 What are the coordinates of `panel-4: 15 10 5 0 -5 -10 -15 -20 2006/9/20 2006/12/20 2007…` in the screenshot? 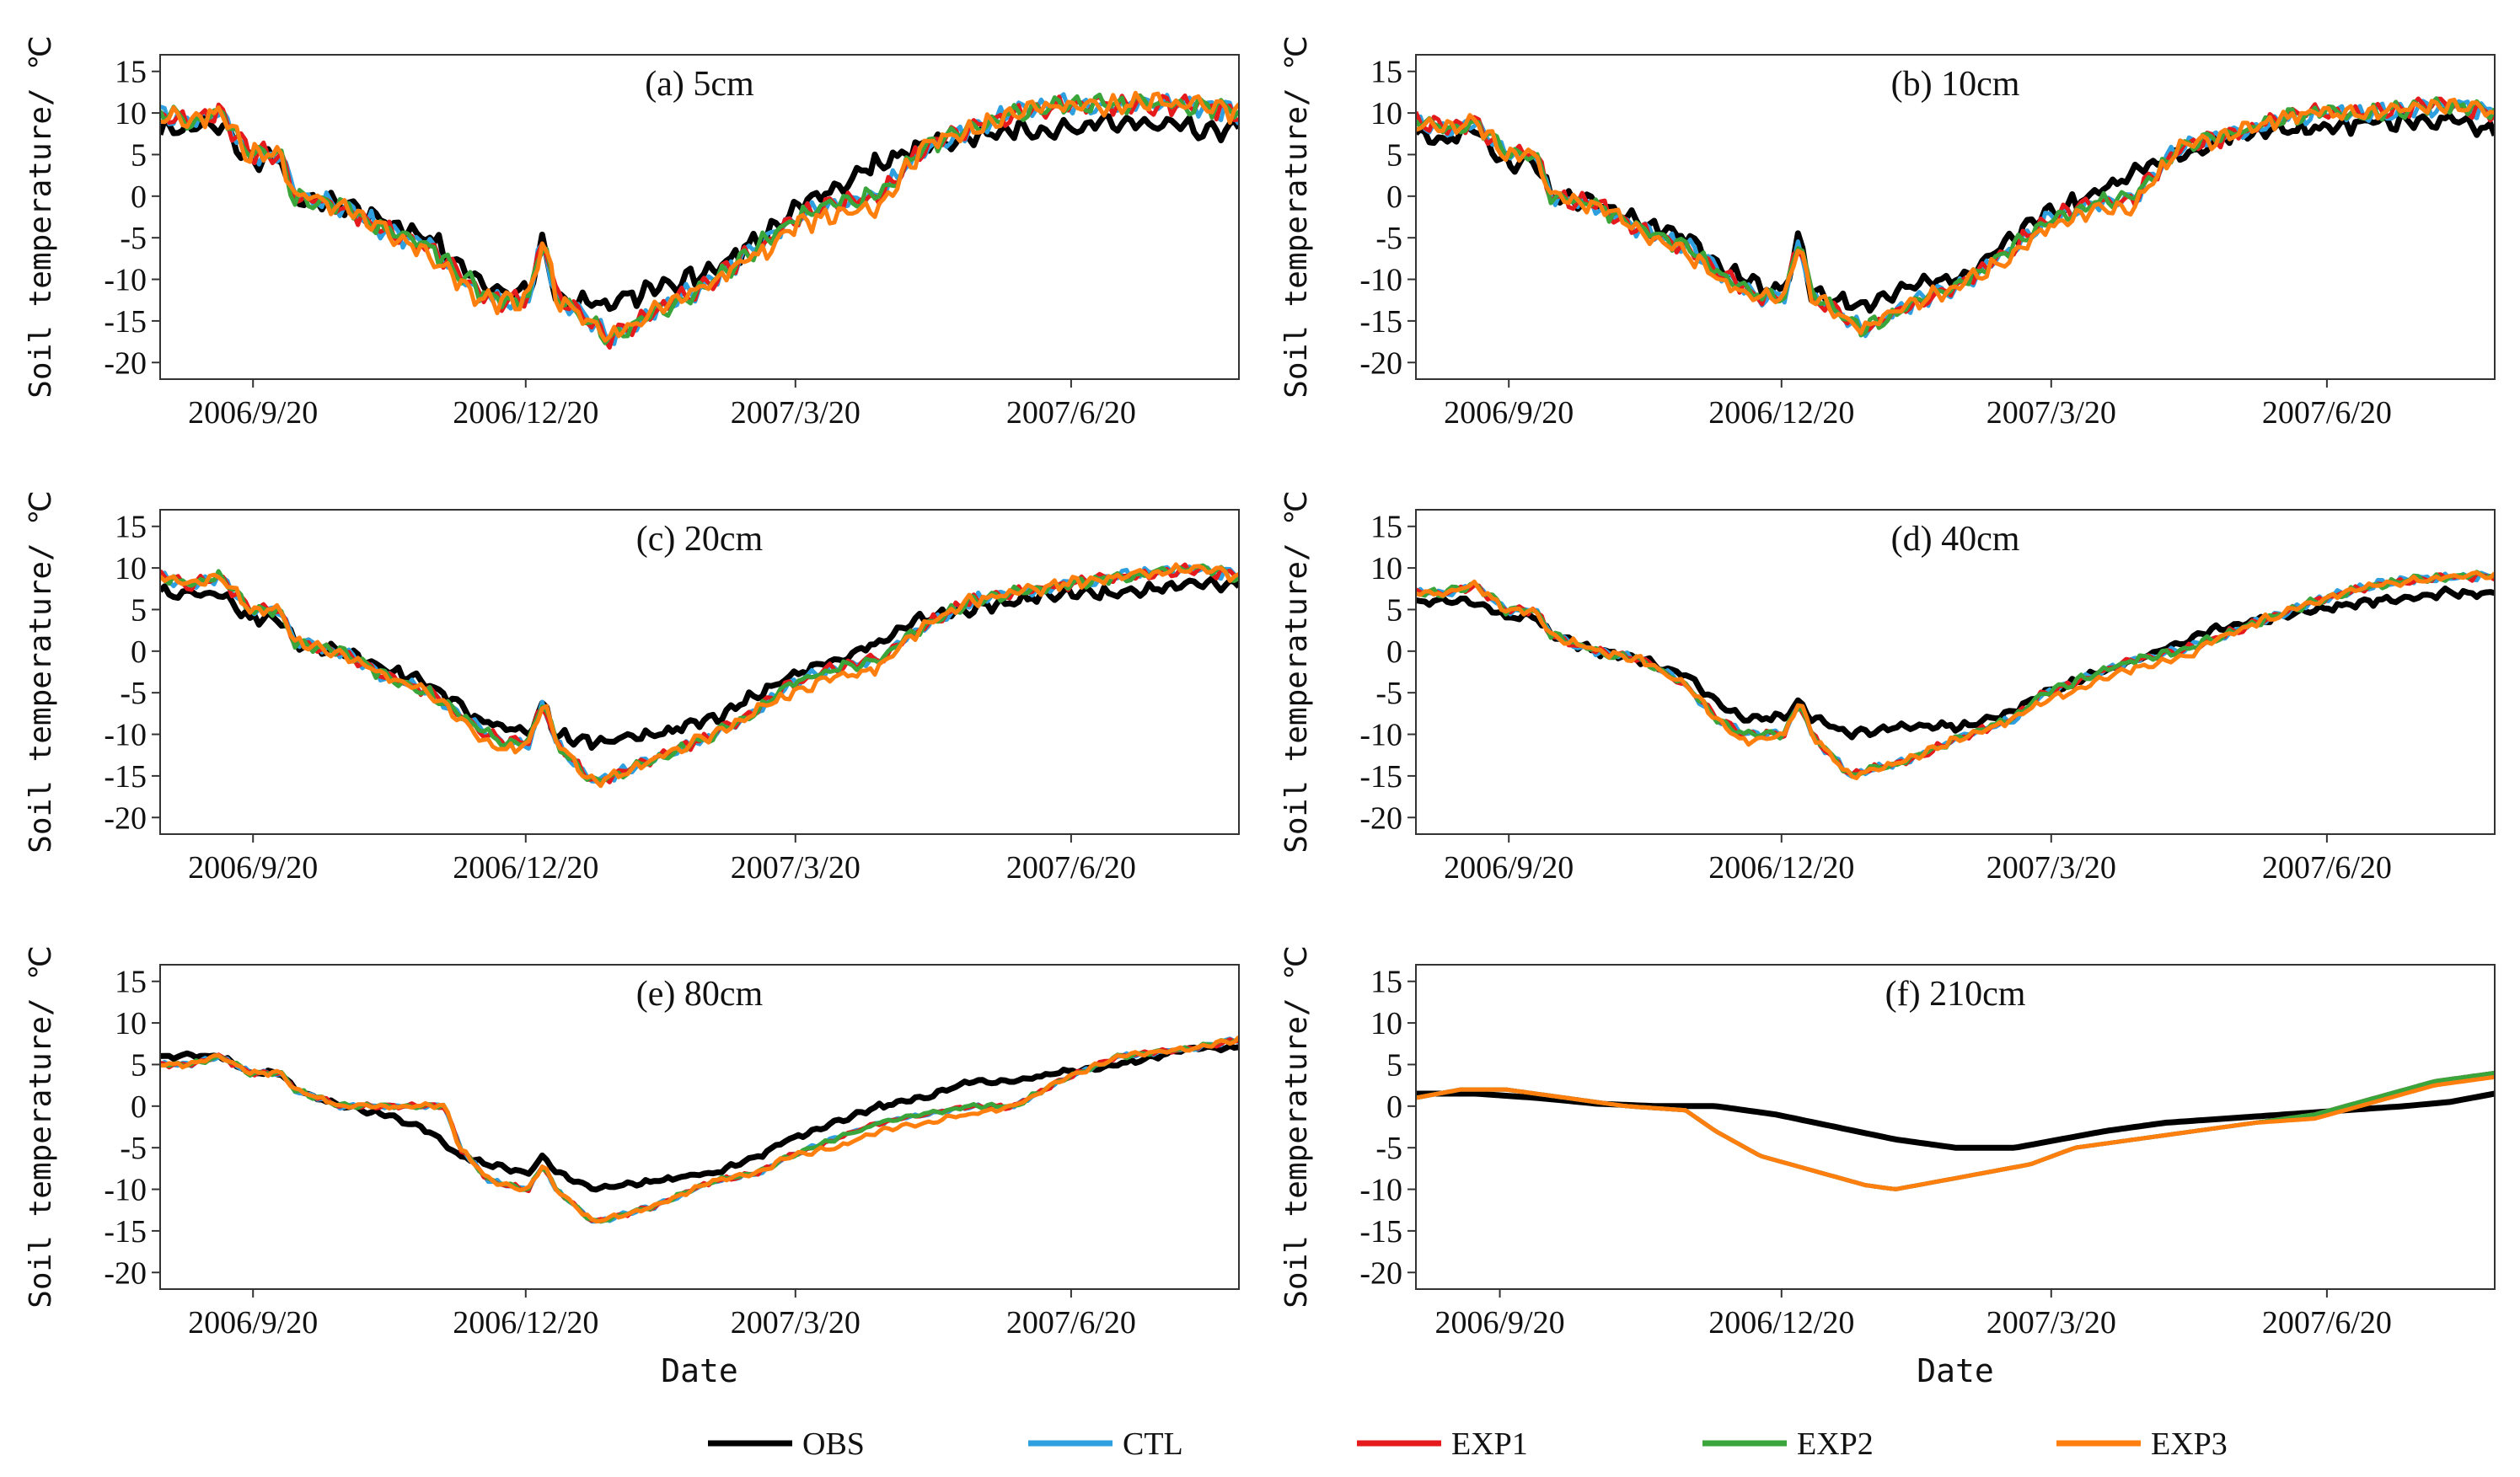 It's located at (1887, 688).